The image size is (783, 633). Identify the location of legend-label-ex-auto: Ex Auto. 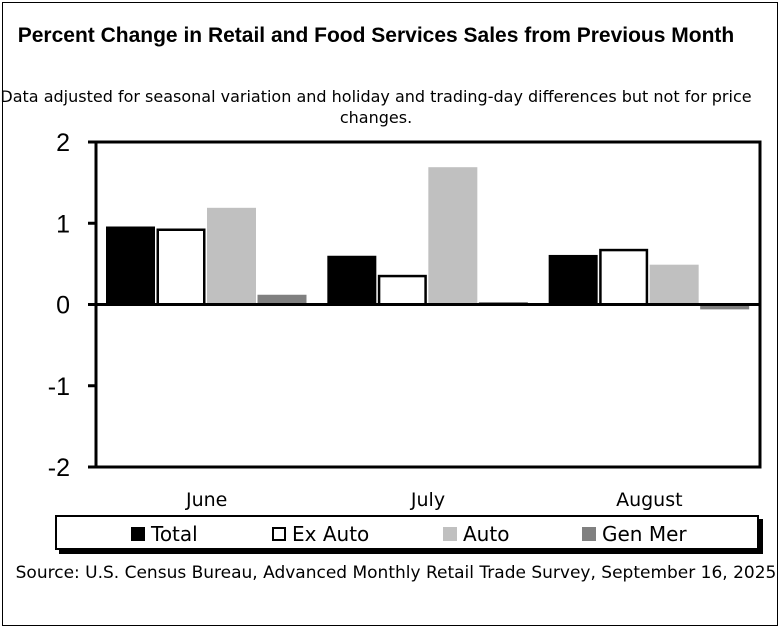
(331, 534).